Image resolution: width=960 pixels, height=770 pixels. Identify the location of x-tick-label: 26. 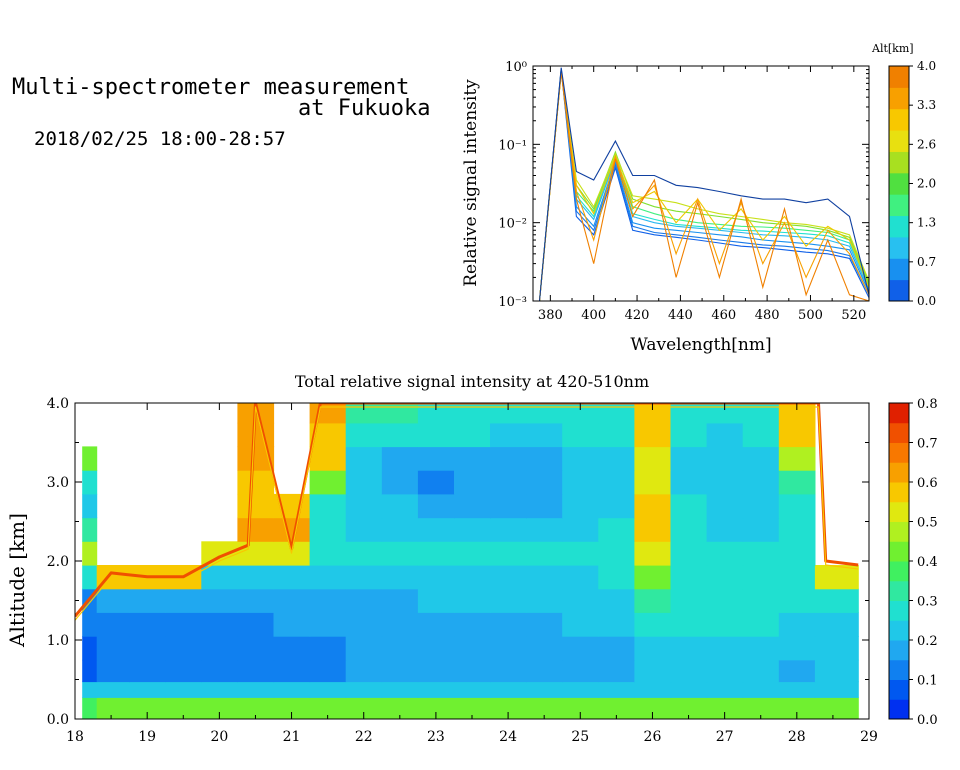
(653, 737).